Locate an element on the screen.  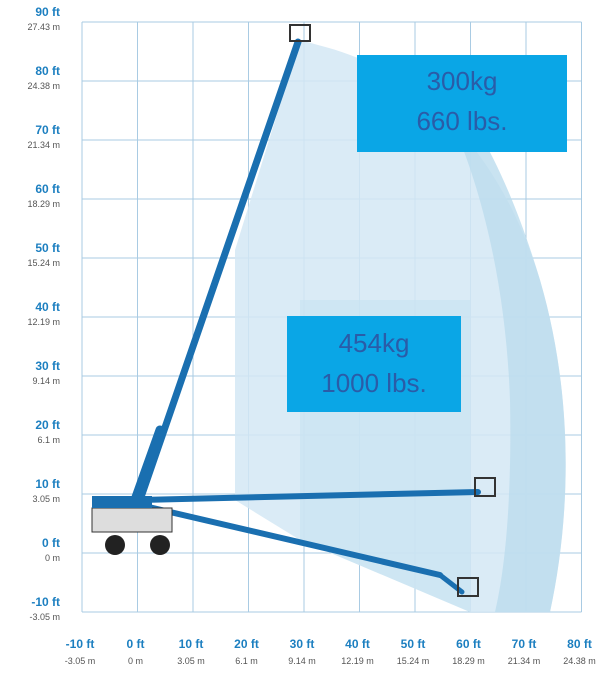
x-label-ft: 40 ft is located at coordinates (357, 644).